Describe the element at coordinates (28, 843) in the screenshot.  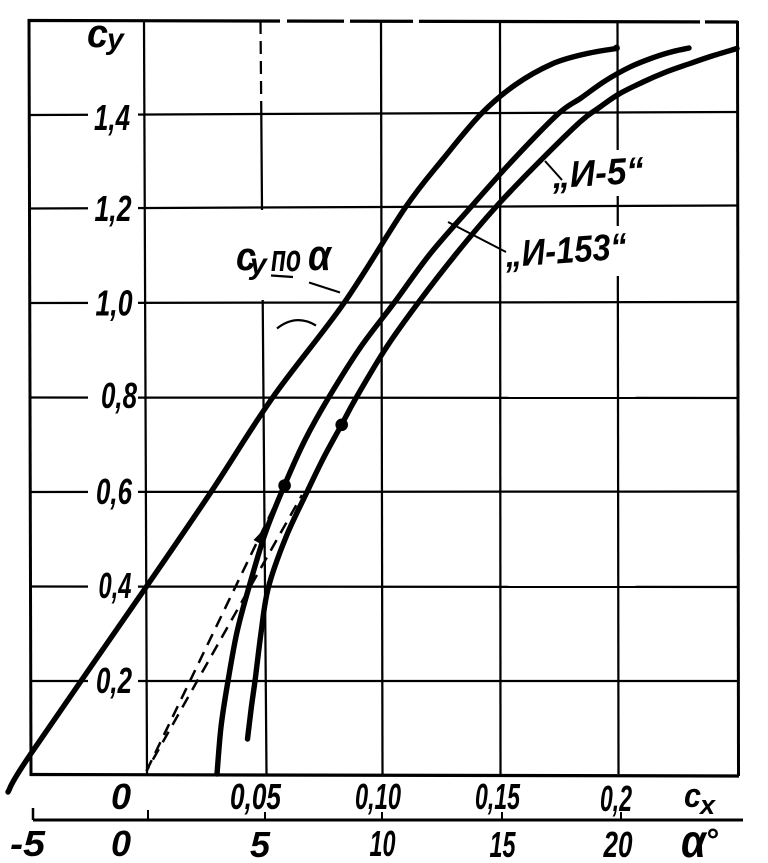
I see `svg-text: -5` at that location.